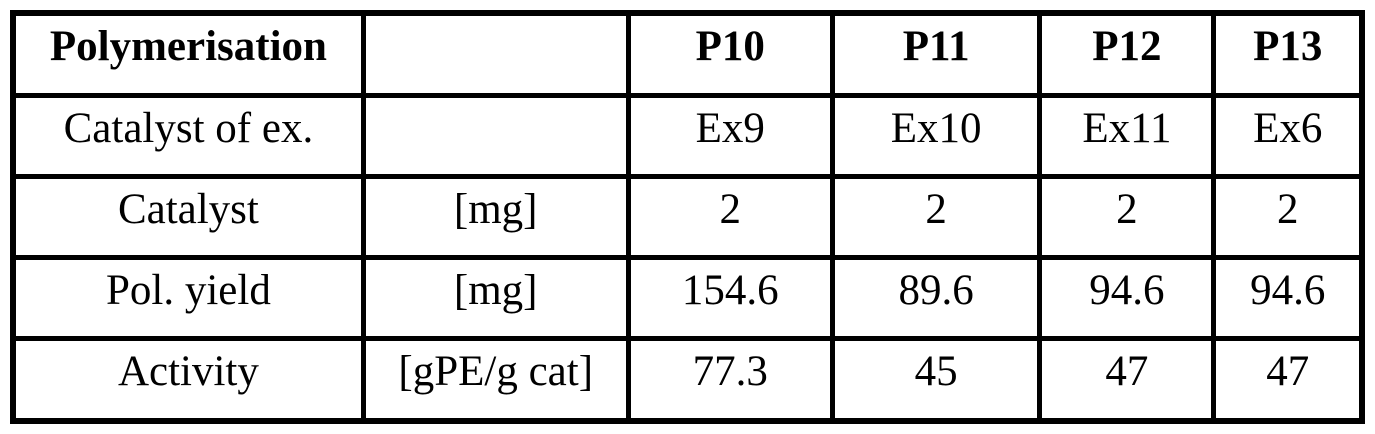 The image size is (1375, 434). I want to click on value-cell: 89.6, so click(936, 298).